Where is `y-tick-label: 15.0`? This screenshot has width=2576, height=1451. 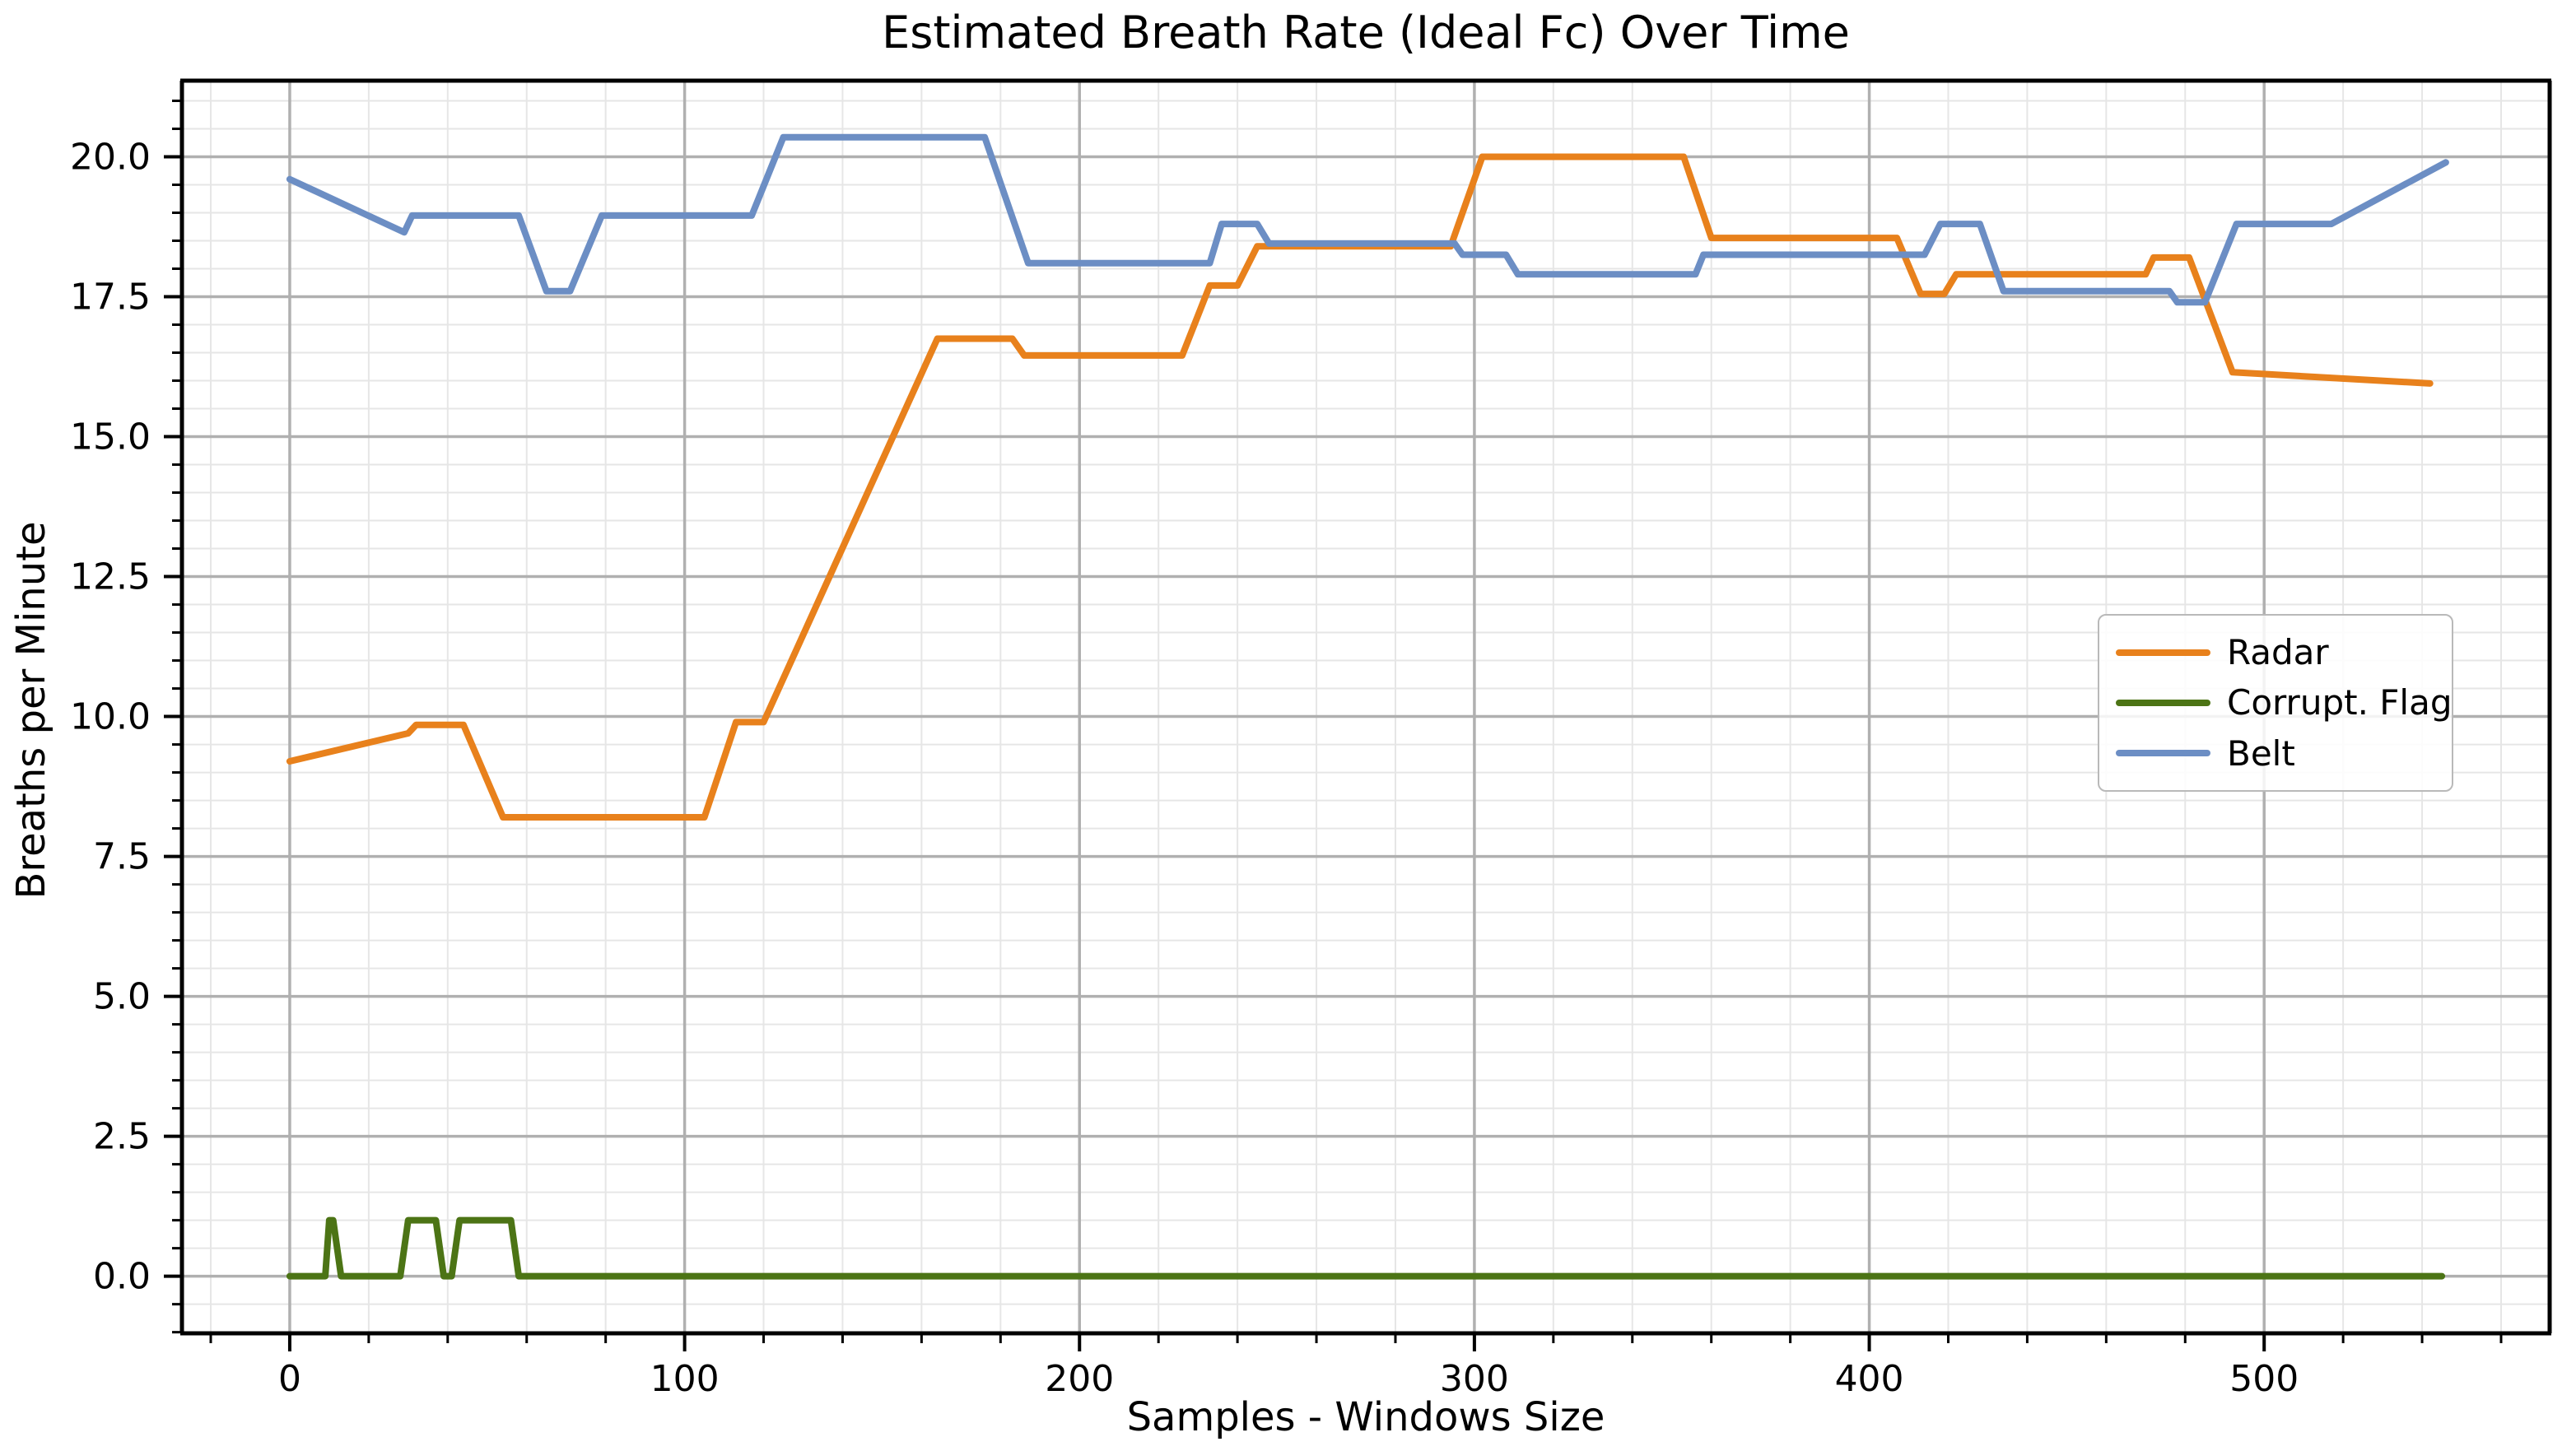
y-tick-label: 15.0 is located at coordinates (110, 437).